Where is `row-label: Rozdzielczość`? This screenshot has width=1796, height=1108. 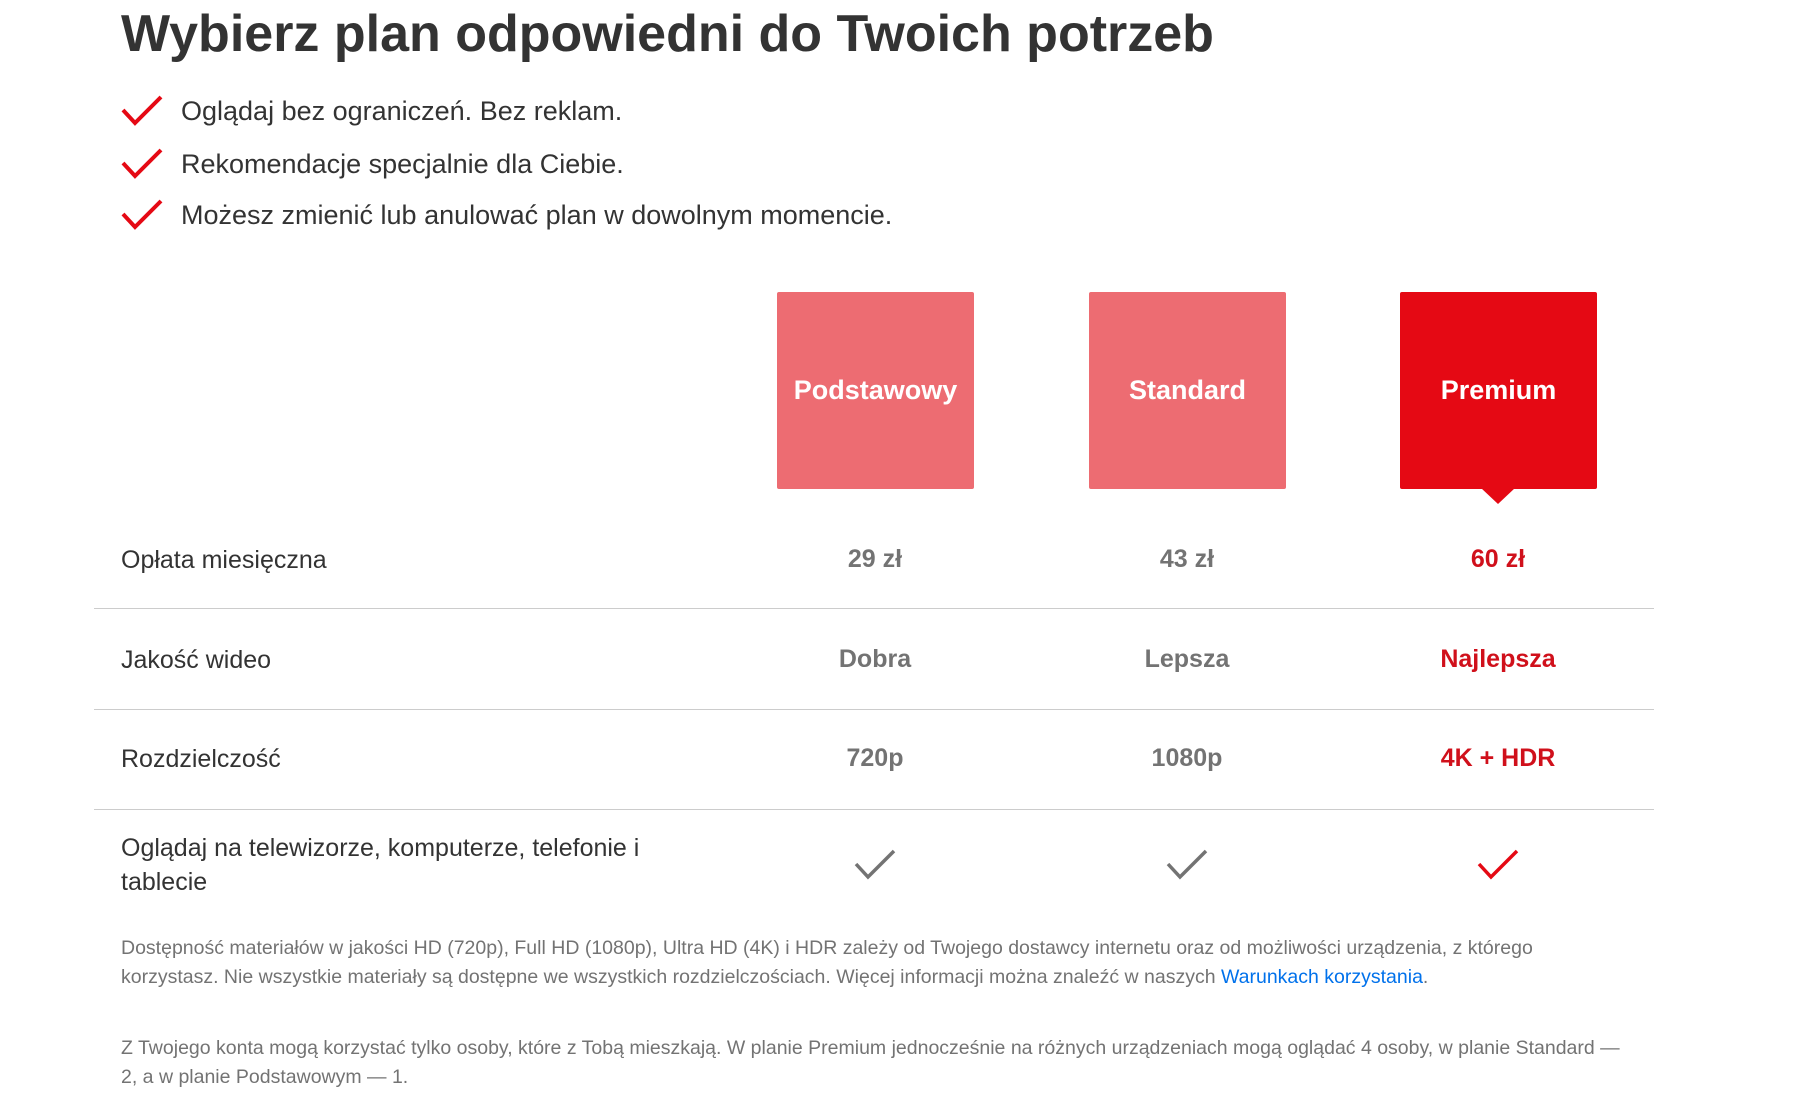
row-label: Rozdzielczość is located at coordinates (201, 759).